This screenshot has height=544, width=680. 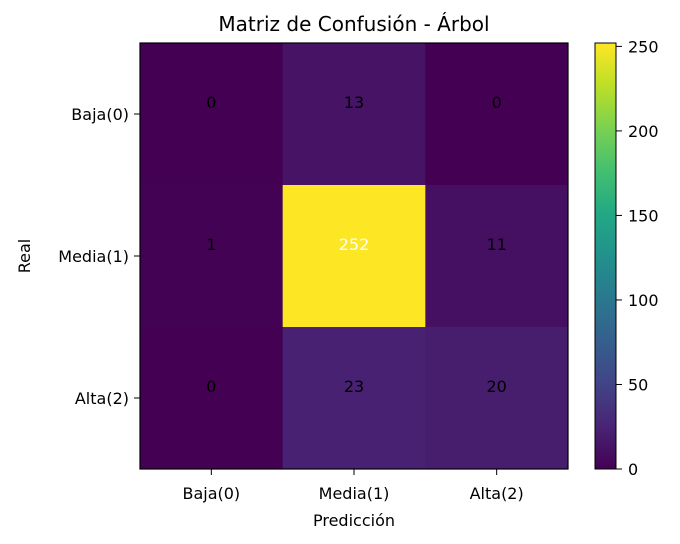 I want to click on cell-value-label: 20, so click(x=496, y=386).